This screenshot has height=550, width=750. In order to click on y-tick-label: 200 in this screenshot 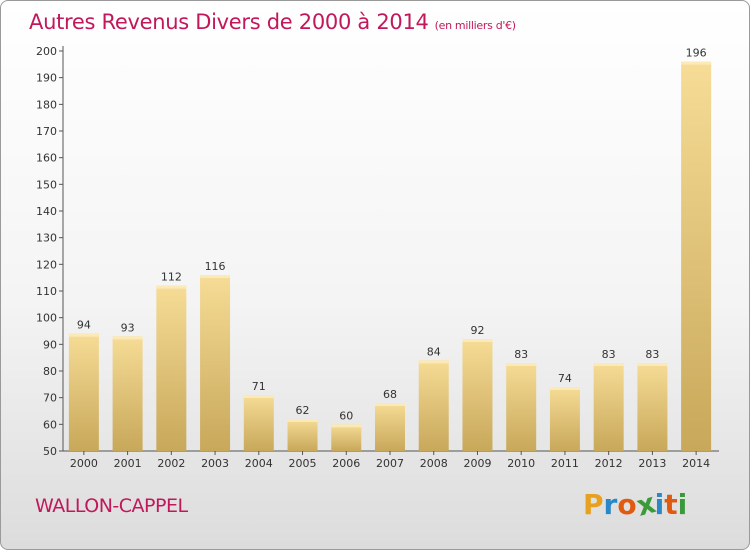, I will do `click(46, 51)`.